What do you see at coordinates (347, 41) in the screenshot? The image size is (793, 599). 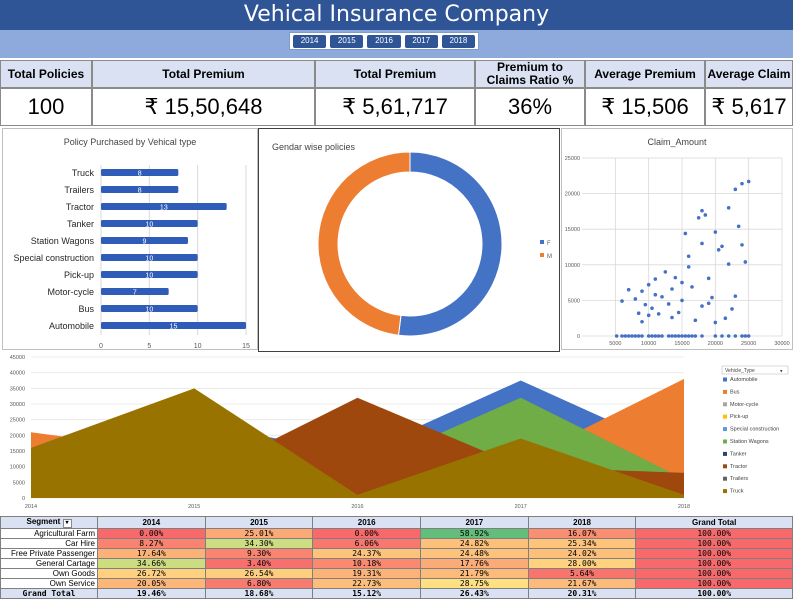 I see `slicer-year-2015: 2015` at bounding box center [347, 41].